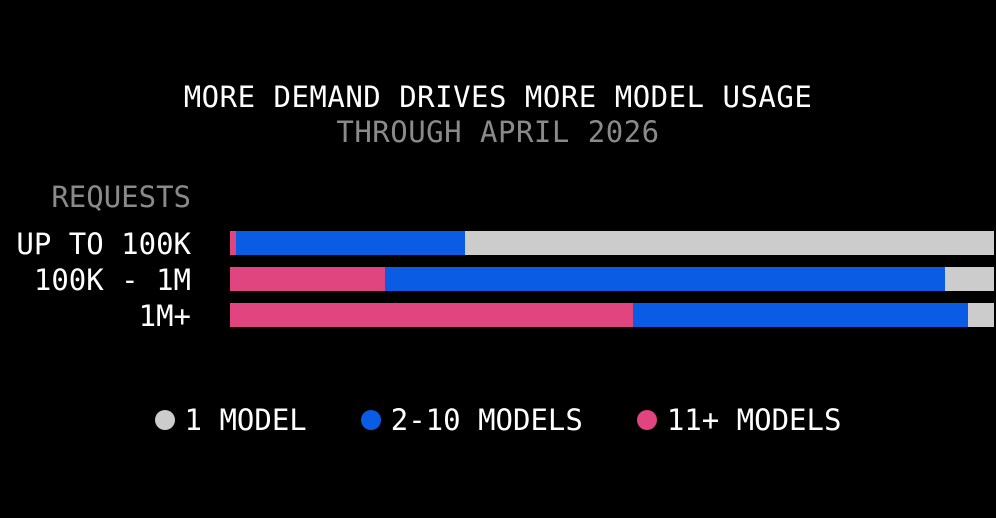 The height and width of the screenshot is (518, 996). I want to click on legend-item-2-10-models: 2-10 MODELS, so click(471, 420).